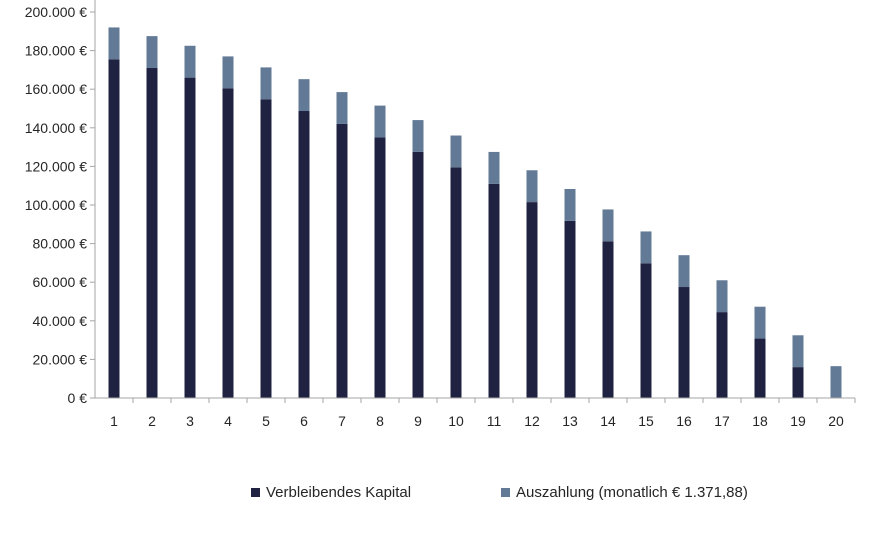  Describe the element at coordinates (483, 413) in the screenshot. I see `x-ticks-group: 1 2 3 4 5 6 7 8 9 10 11 12 13 14 15 16 17 18 19 20` at that location.